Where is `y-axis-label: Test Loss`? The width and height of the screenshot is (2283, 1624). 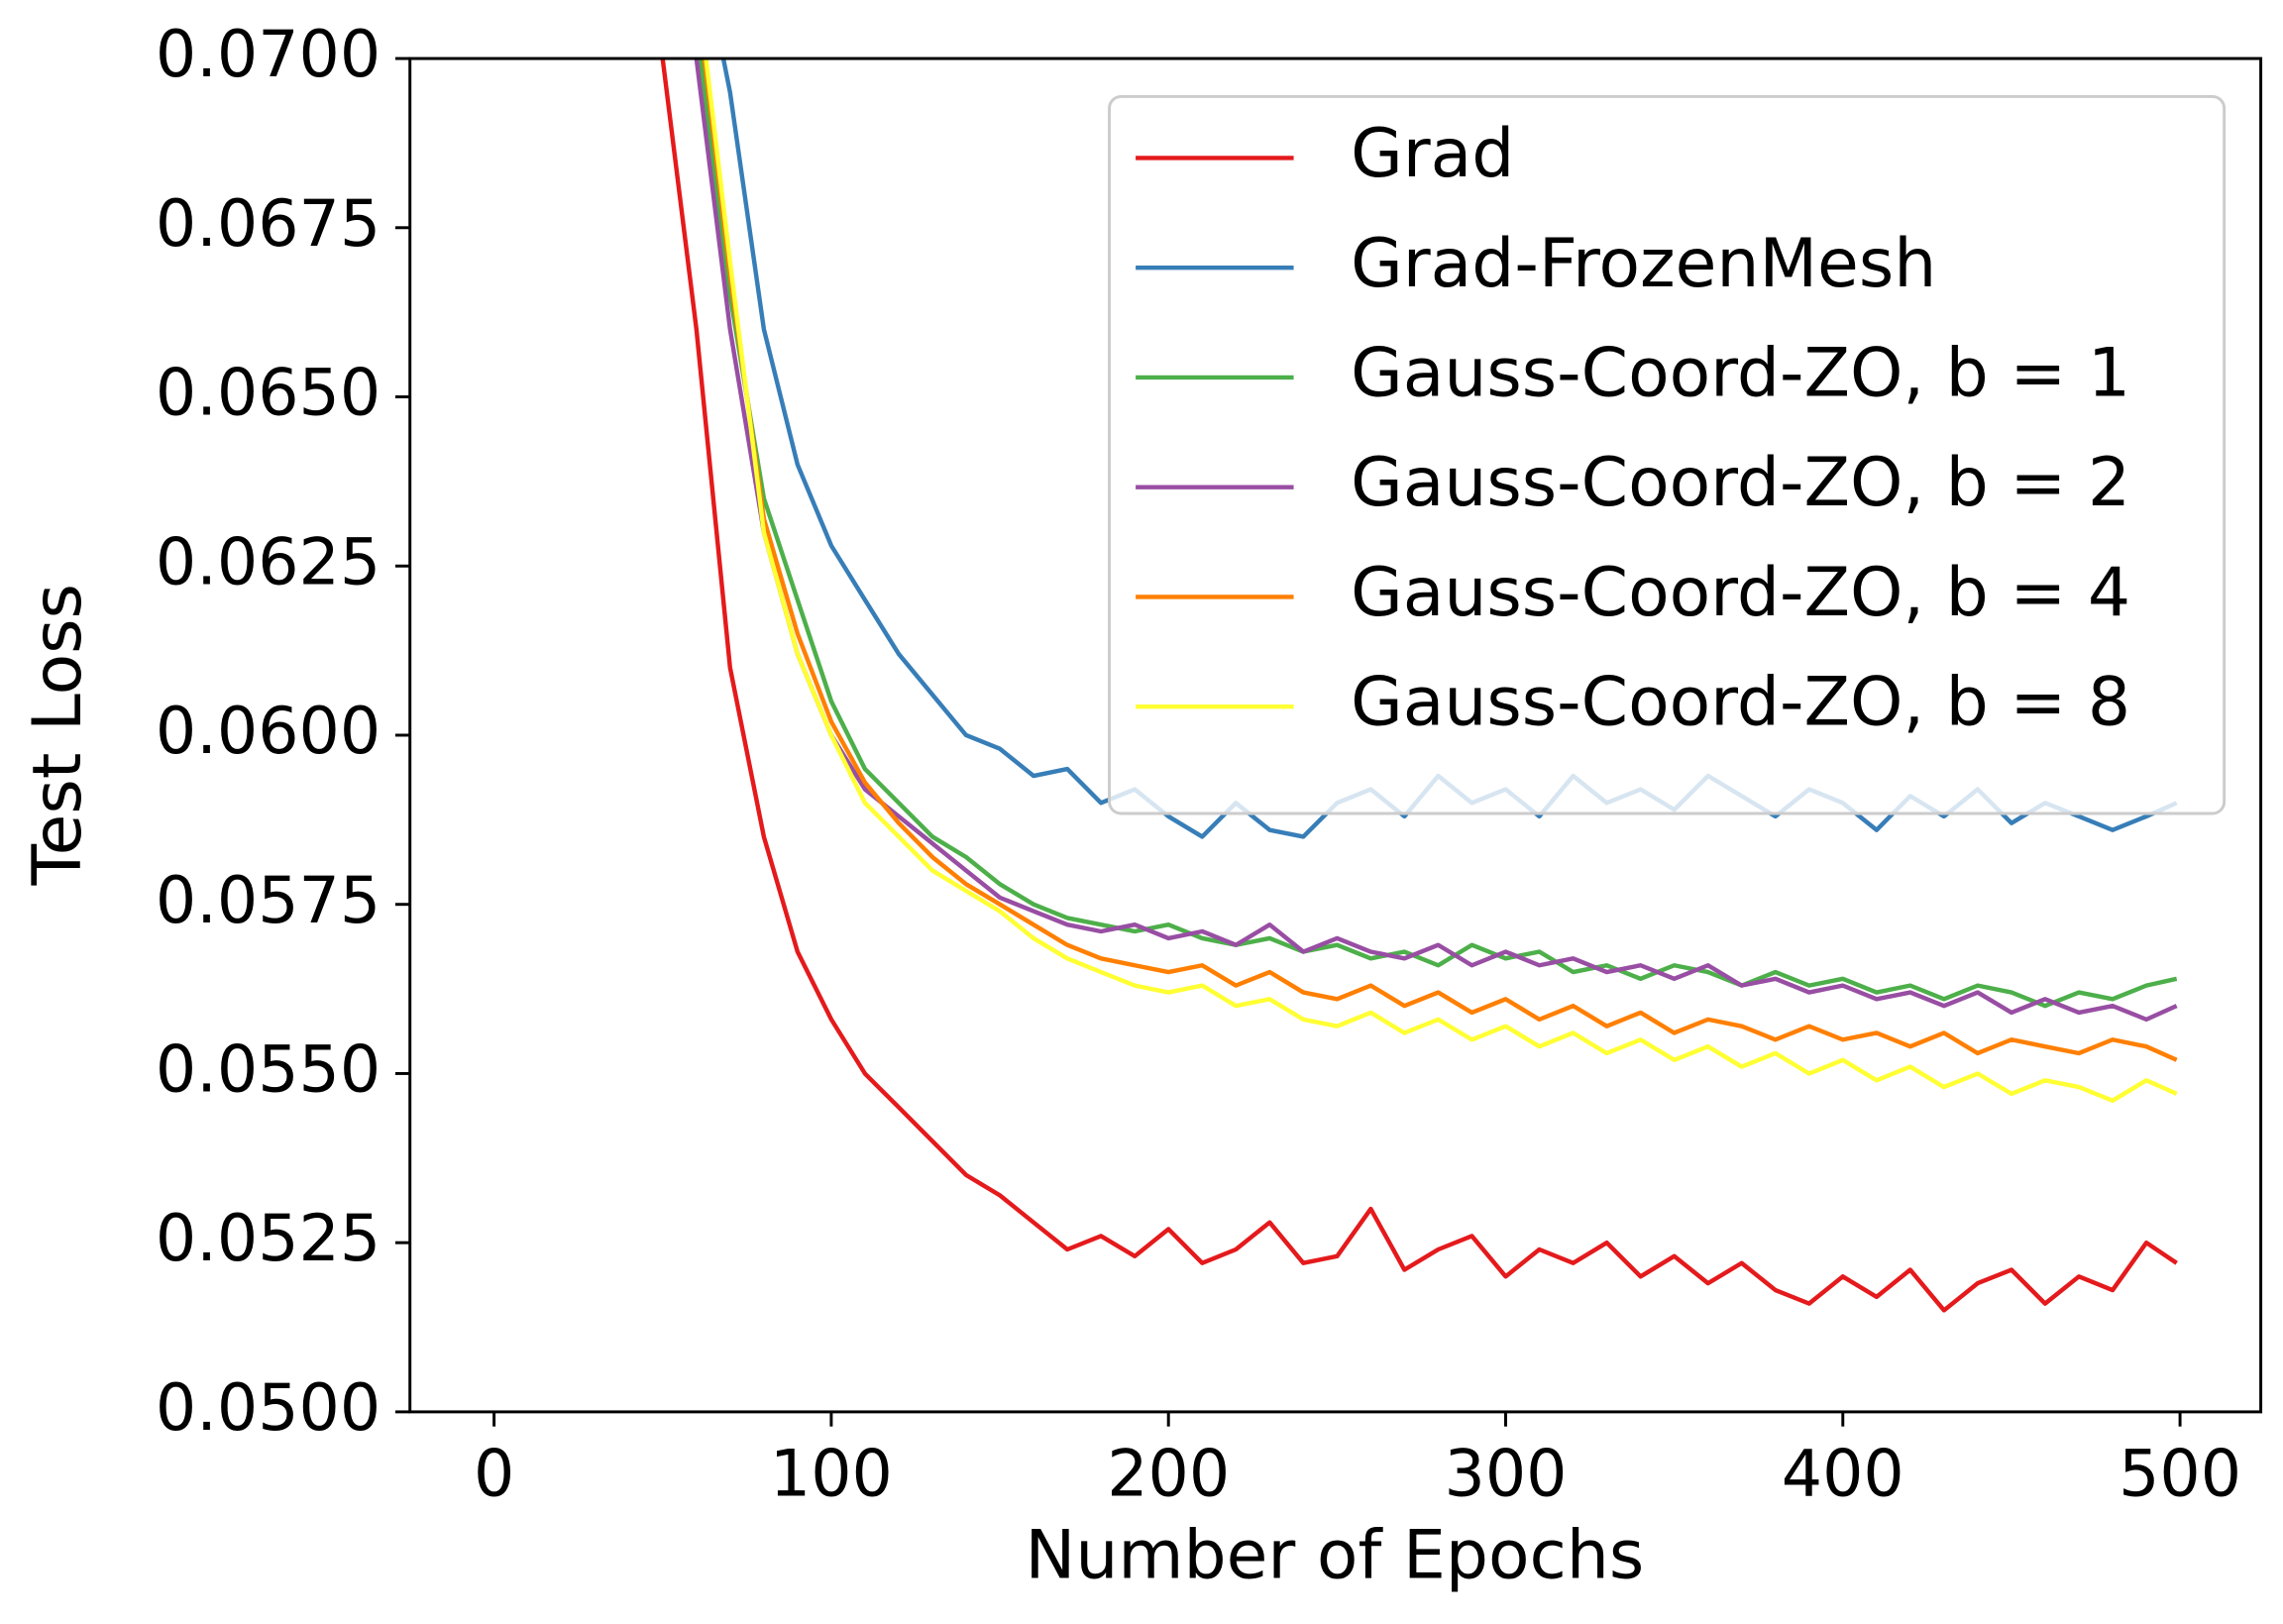 y-axis-label: Test Loss is located at coordinates (58, 735).